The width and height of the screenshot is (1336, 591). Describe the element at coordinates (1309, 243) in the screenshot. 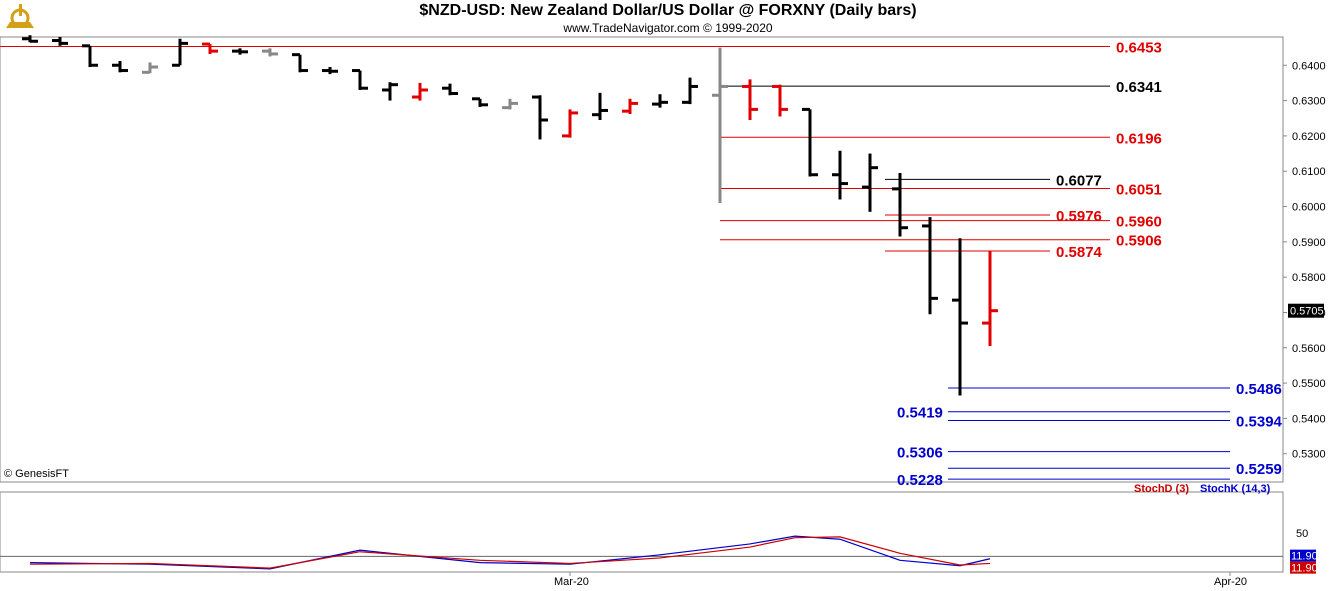

I see `y-tick-label: 0.5900` at that location.